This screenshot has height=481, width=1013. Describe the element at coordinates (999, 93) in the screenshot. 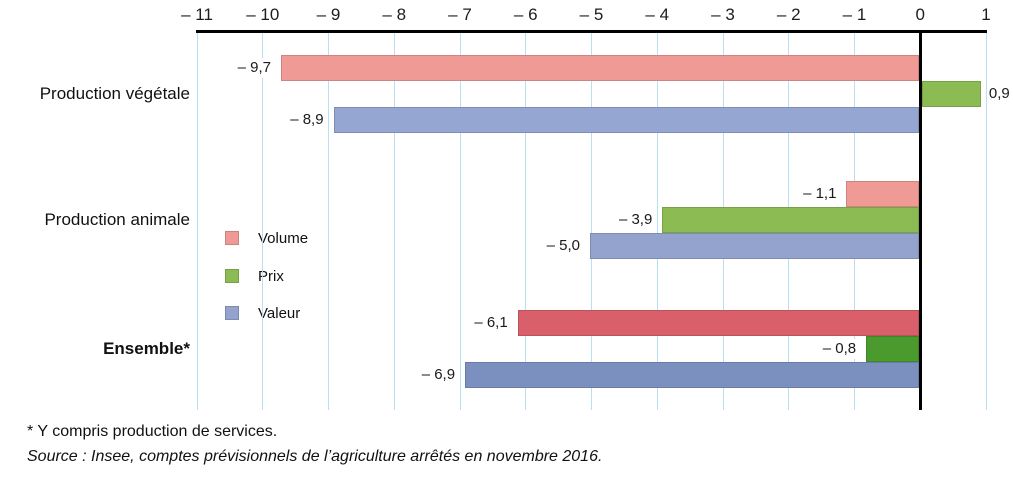

I see `bar-value-label: 0,9` at that location.